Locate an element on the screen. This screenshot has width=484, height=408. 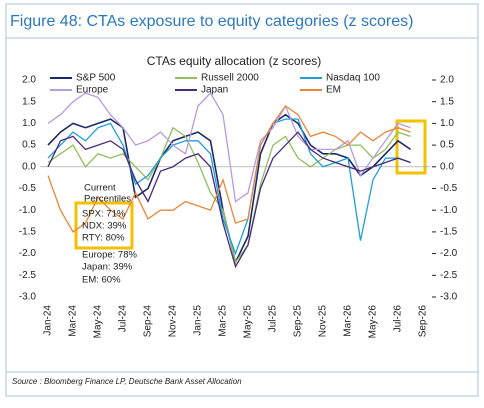
annotation: Percentiles is located at coordinates (107, 199).